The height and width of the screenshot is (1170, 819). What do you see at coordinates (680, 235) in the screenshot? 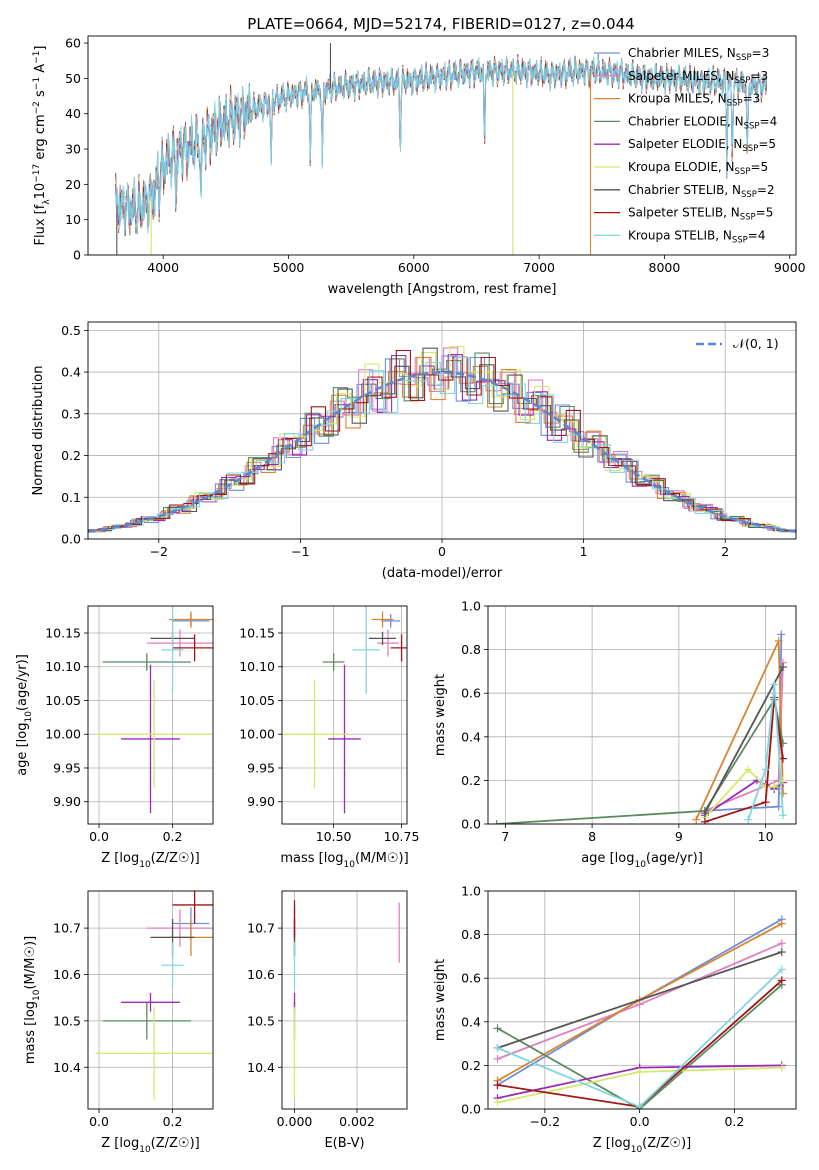
I see `legend-text: Kroupa STELIB, N` at bounding box center [680, 235].